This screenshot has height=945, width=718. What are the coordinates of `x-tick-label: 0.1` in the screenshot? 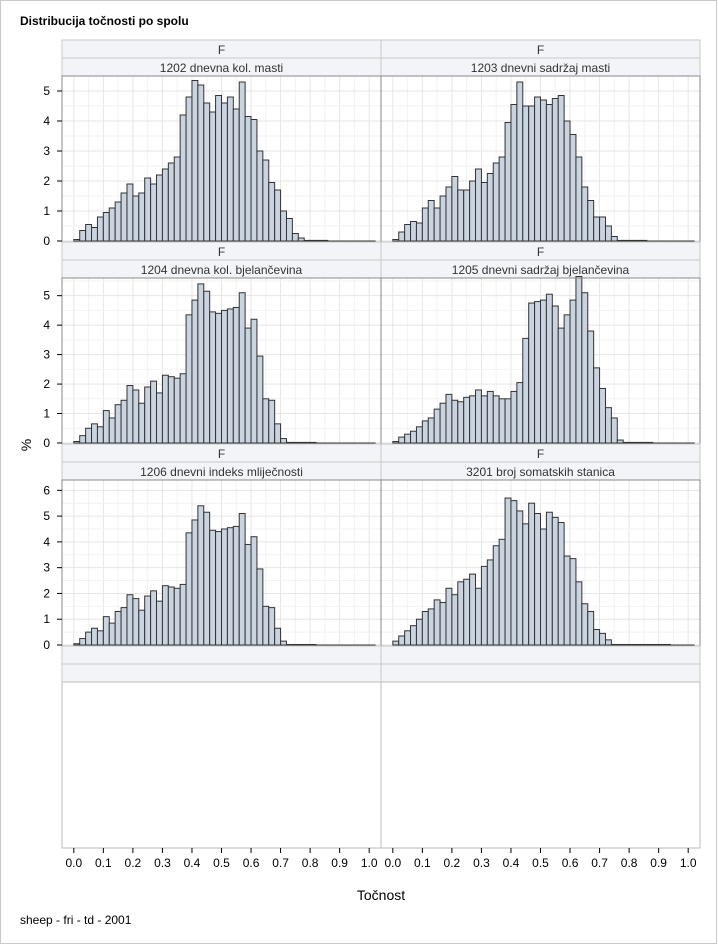 It's located at (103, 863).